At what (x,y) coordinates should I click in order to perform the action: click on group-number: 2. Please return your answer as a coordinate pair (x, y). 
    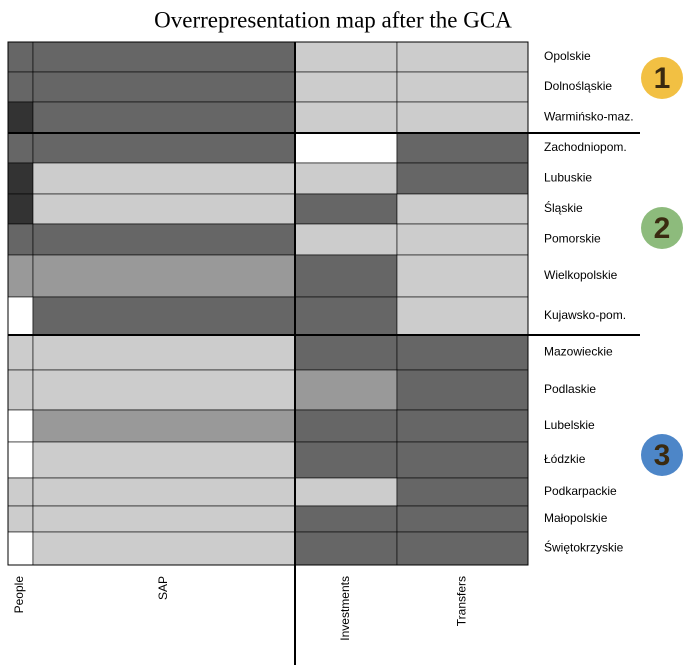
    Looking at the image, I should click on (662, 228).